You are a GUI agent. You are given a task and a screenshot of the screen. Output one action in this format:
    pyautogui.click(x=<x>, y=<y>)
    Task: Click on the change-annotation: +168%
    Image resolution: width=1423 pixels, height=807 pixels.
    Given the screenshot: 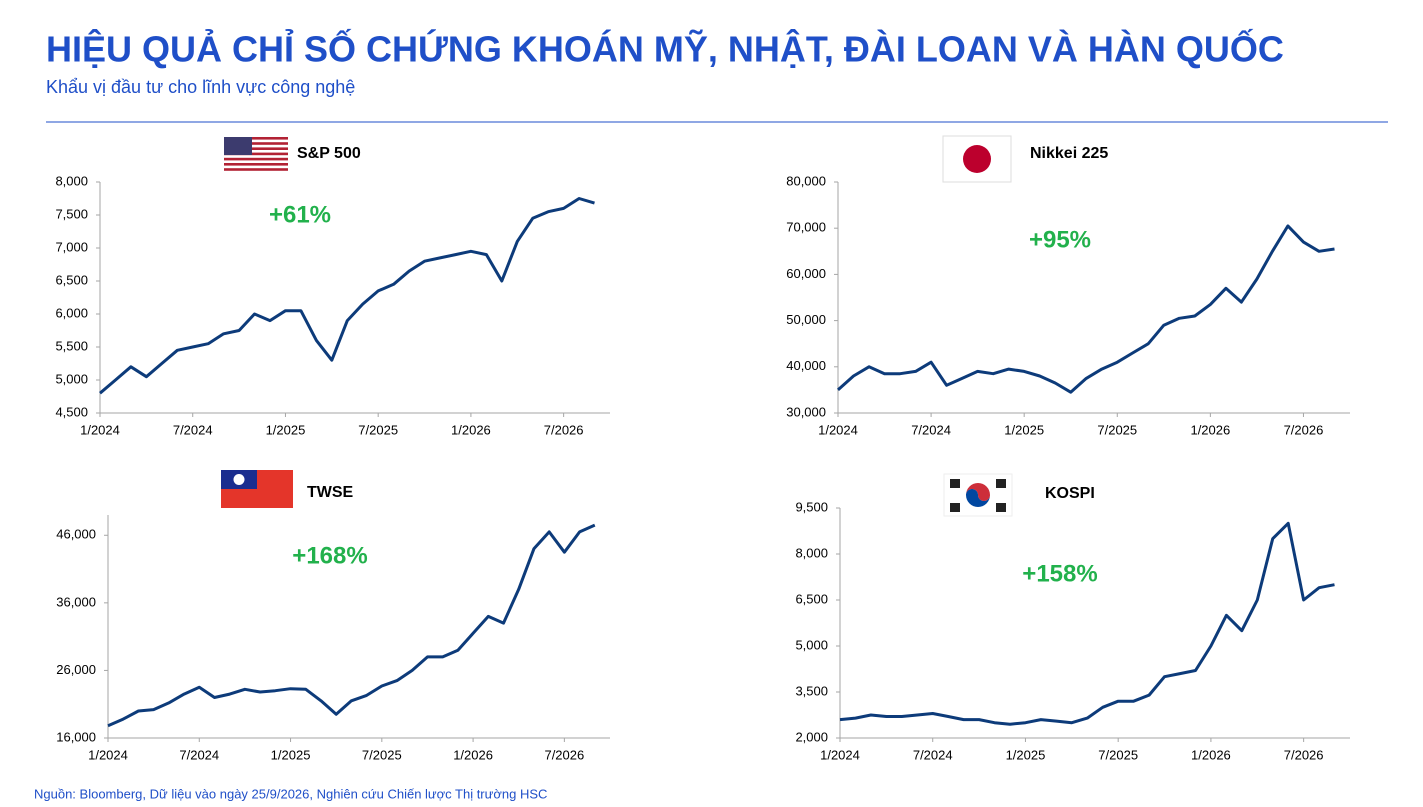 What is the action you would take?
    pyautogui.click(x=329, y=555)
    